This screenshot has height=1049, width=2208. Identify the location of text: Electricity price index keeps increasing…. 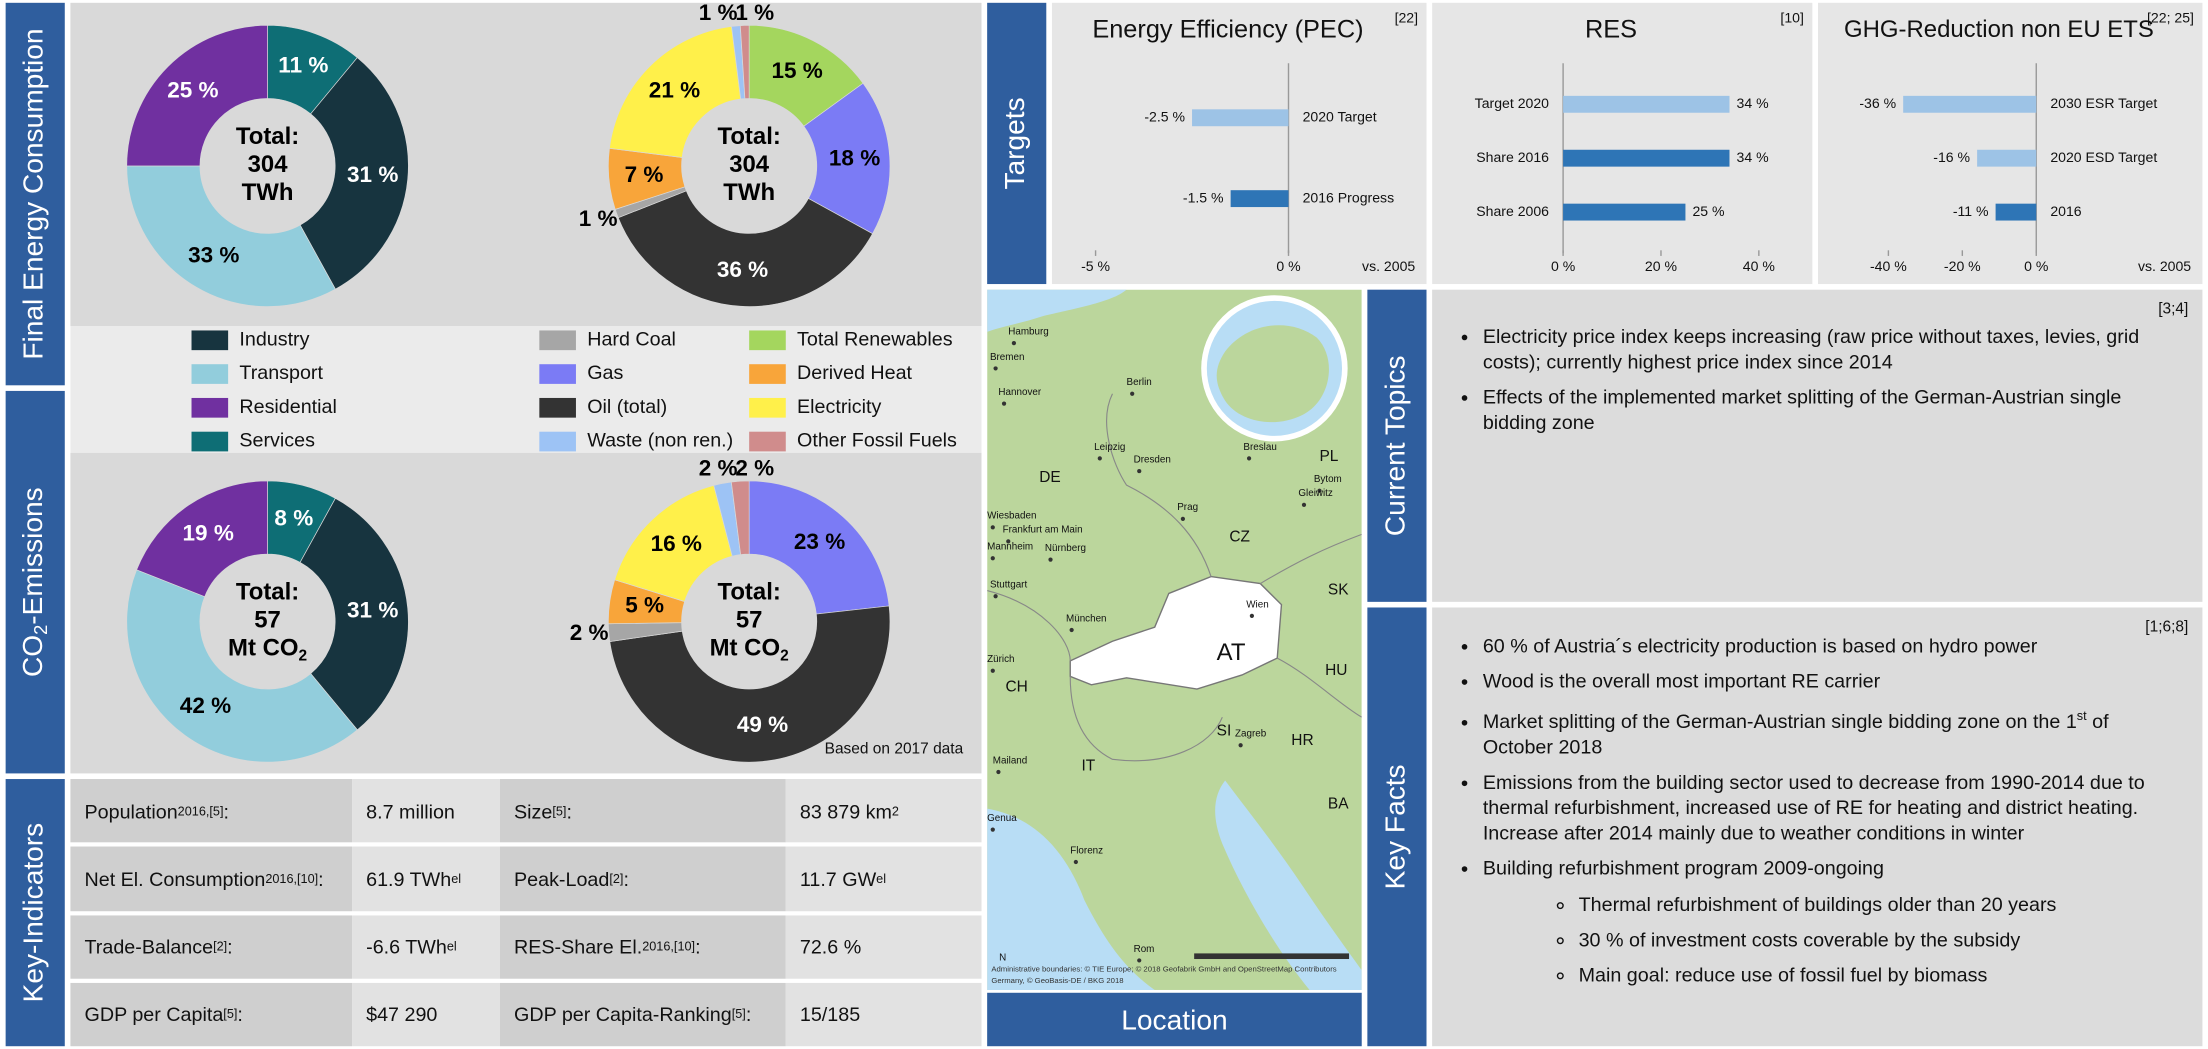
(1811, 348).